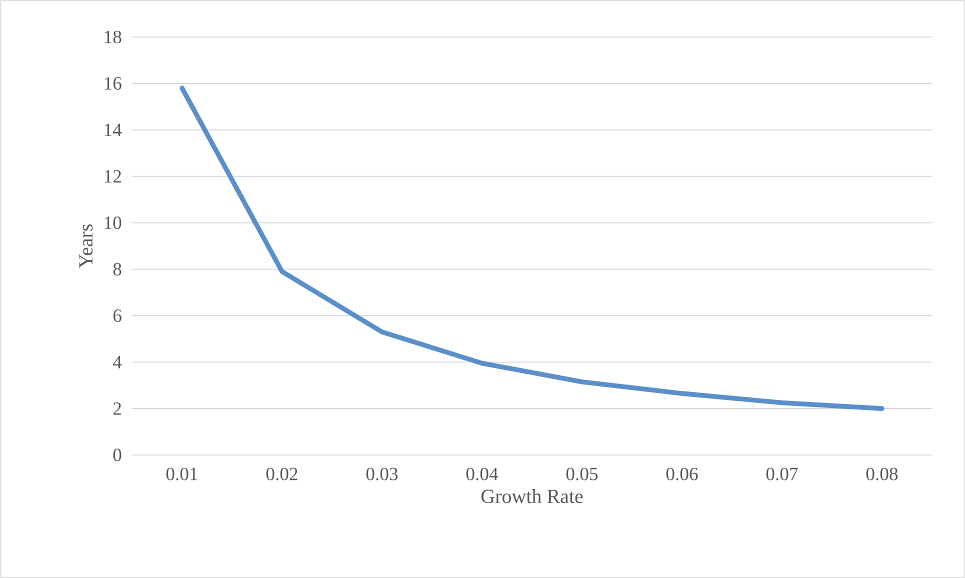  What do you see at coordinates (86, 246) in the screenshot?
I see `y-axis-title: Years` at bounding box center [86, 246].